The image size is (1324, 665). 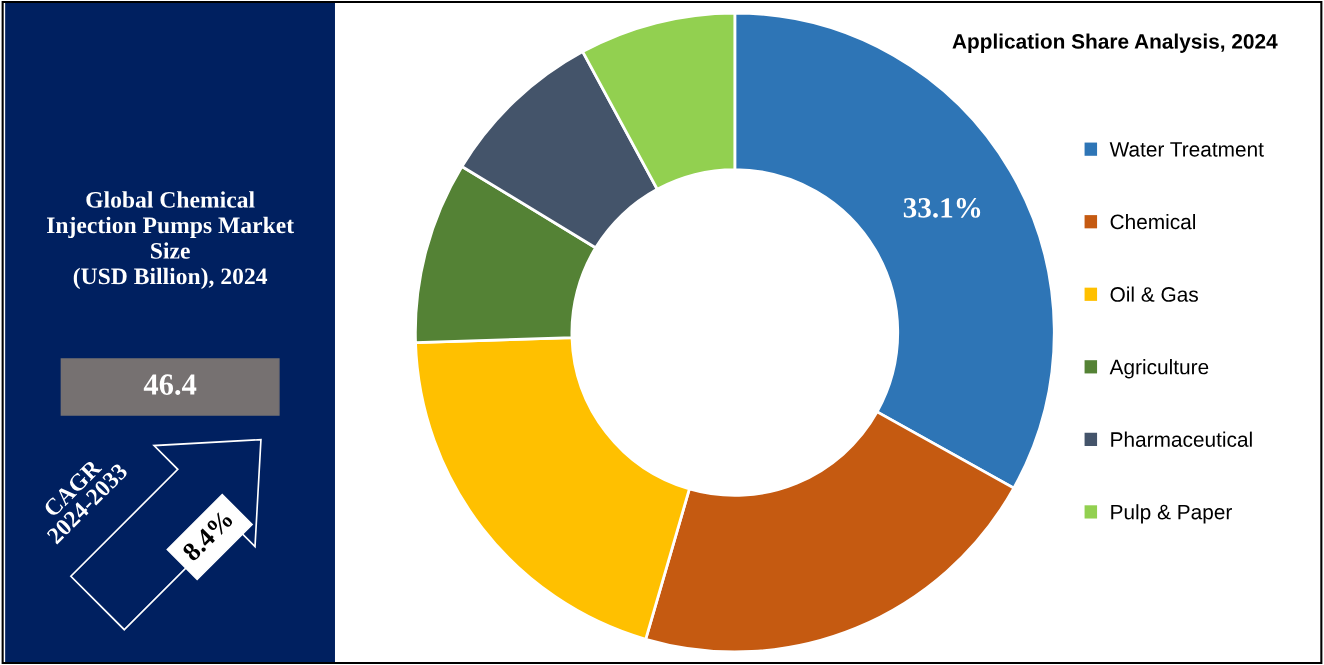 What do you see at coordinates (170, 240) in the screenshot?
I see `text: Global Chemical Injection Pumps Market Size (USD Billion), 2024` at bounding box center [170, 240].